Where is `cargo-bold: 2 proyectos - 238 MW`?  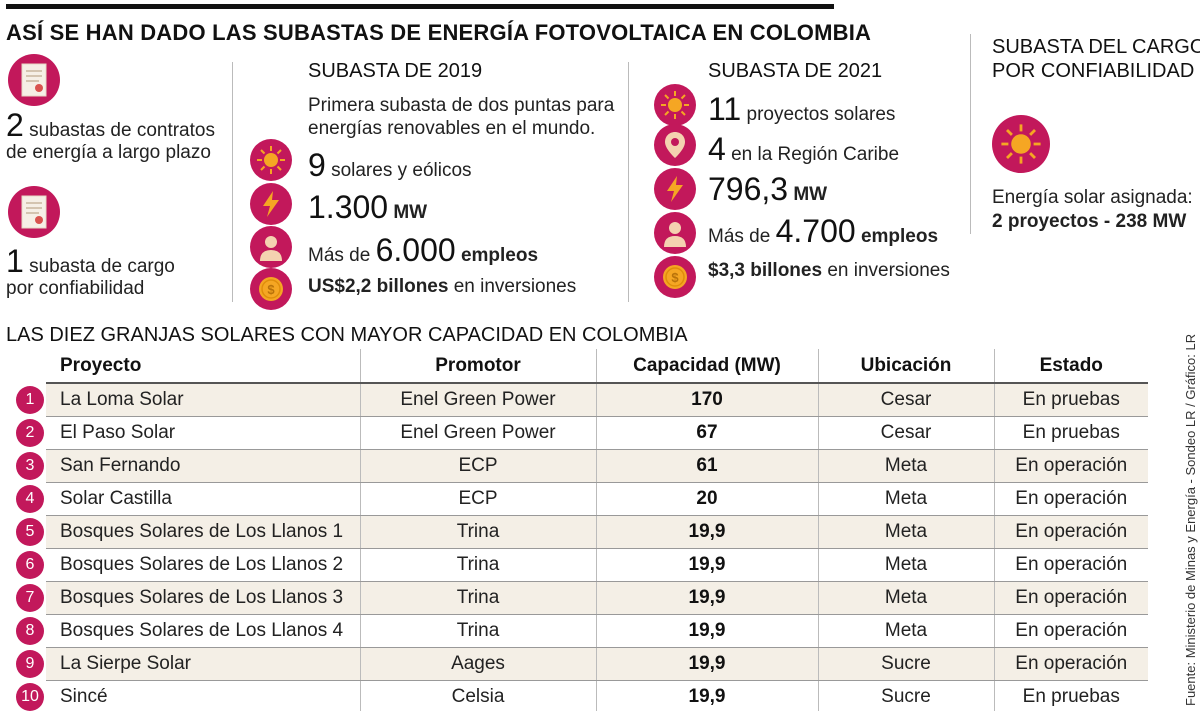 cargo-bold: 2 proyectos - 238 MW is located at coordinates (1089, 221).